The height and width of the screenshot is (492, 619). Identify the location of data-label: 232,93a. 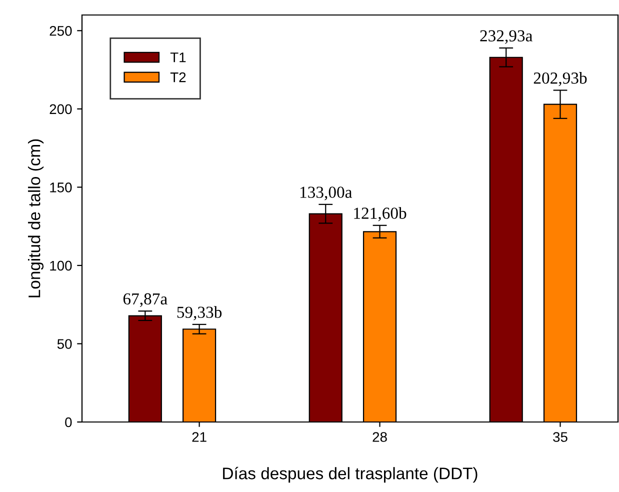
(506, 37).